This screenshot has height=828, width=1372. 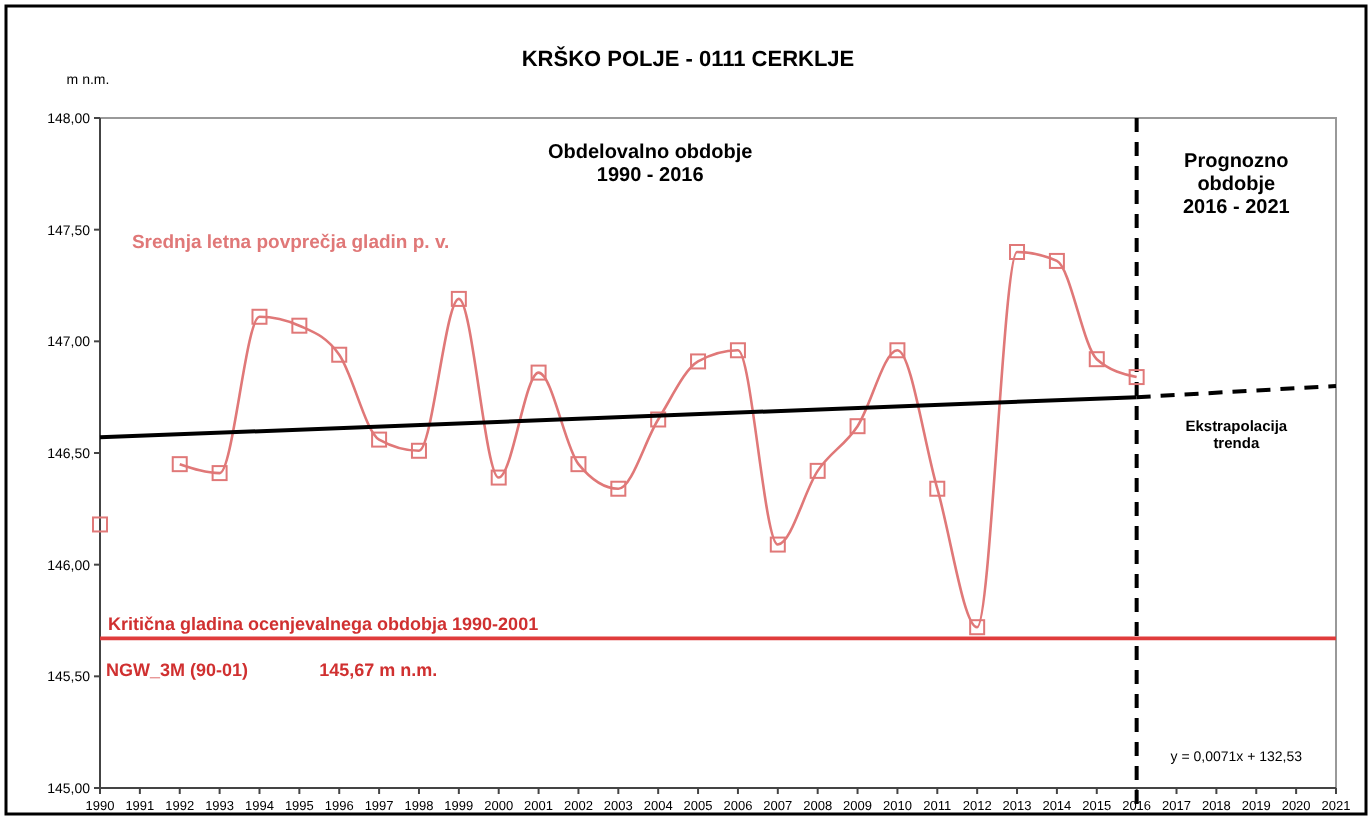 I want to click on text: Srednja letna povprečja gladin p. v., so click(x=290, y=242).